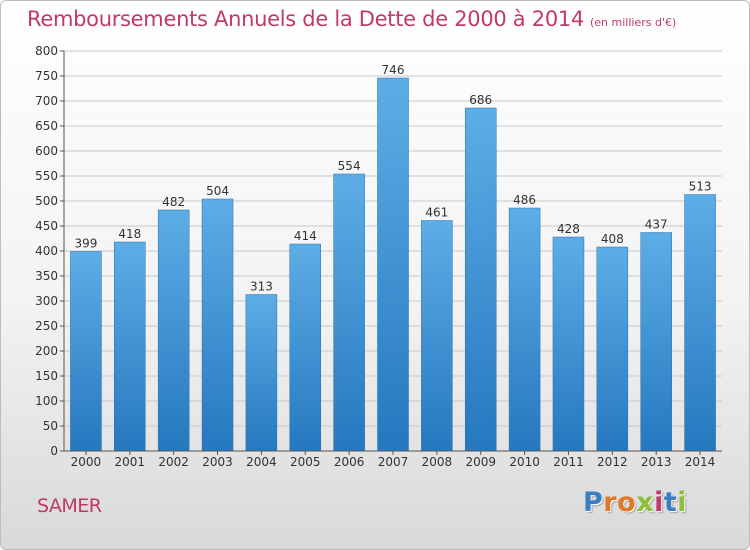 Image resolution: width=750 pixels, height=550 pixels. I want to click on bar-2009, so click(480, 279).